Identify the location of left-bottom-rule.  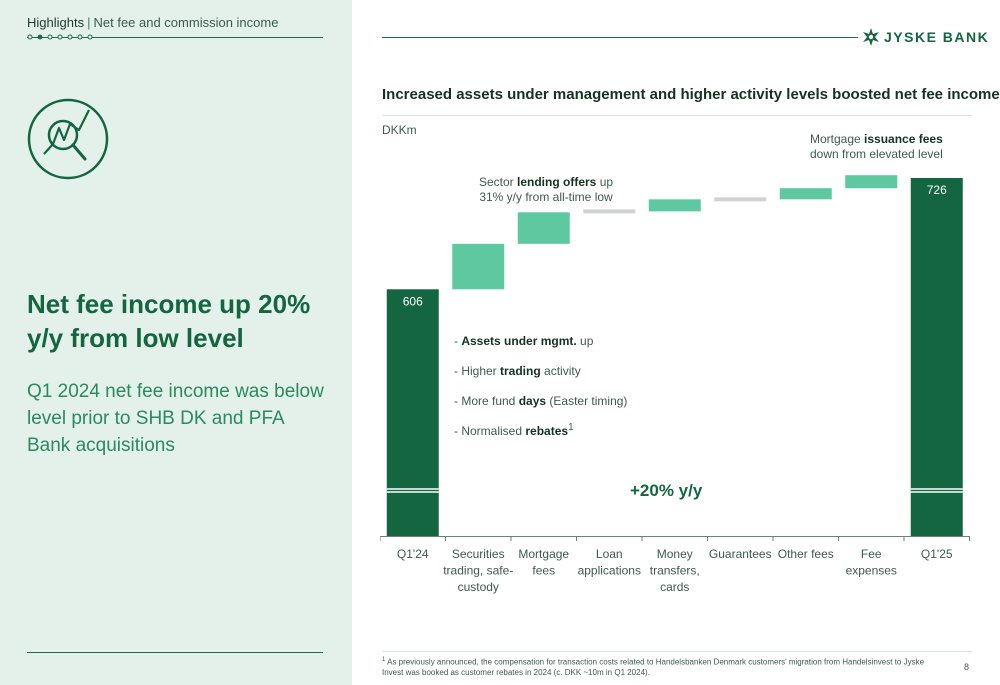
(175, 652).